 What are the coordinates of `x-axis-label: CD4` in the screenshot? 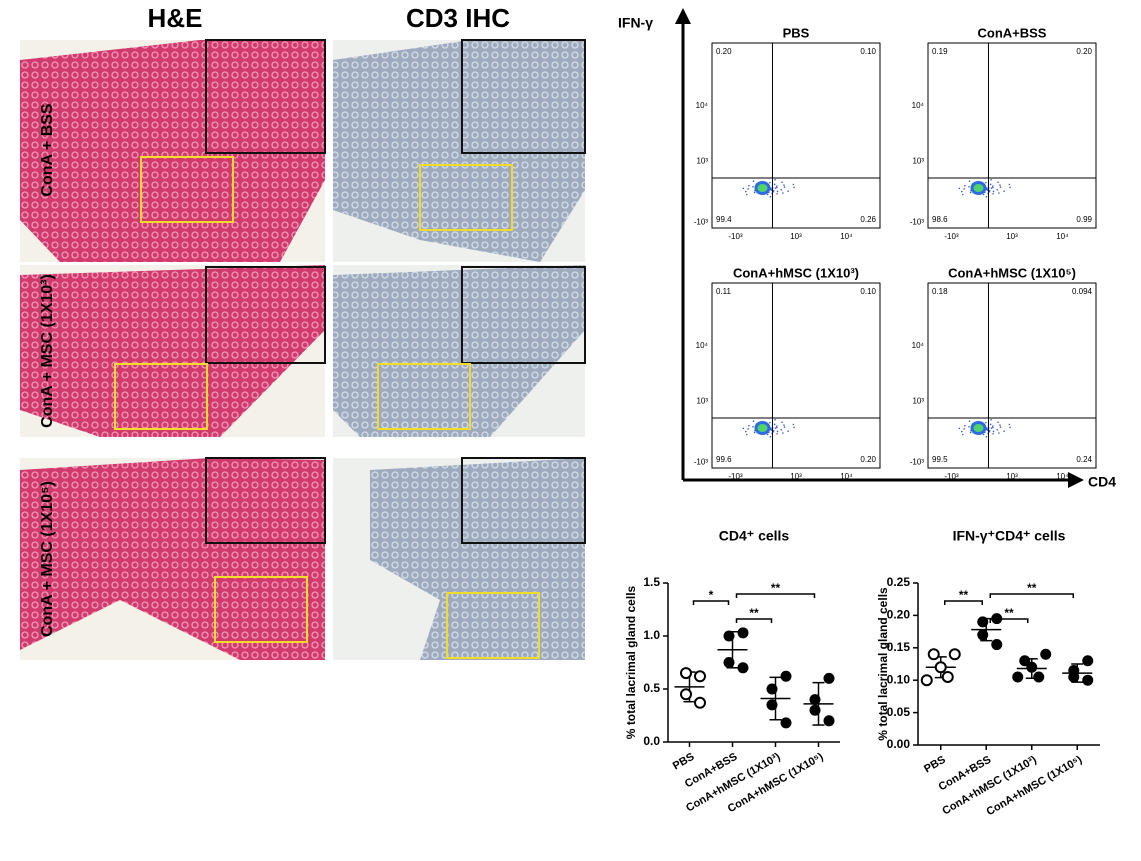 It's located at (1102, 482).